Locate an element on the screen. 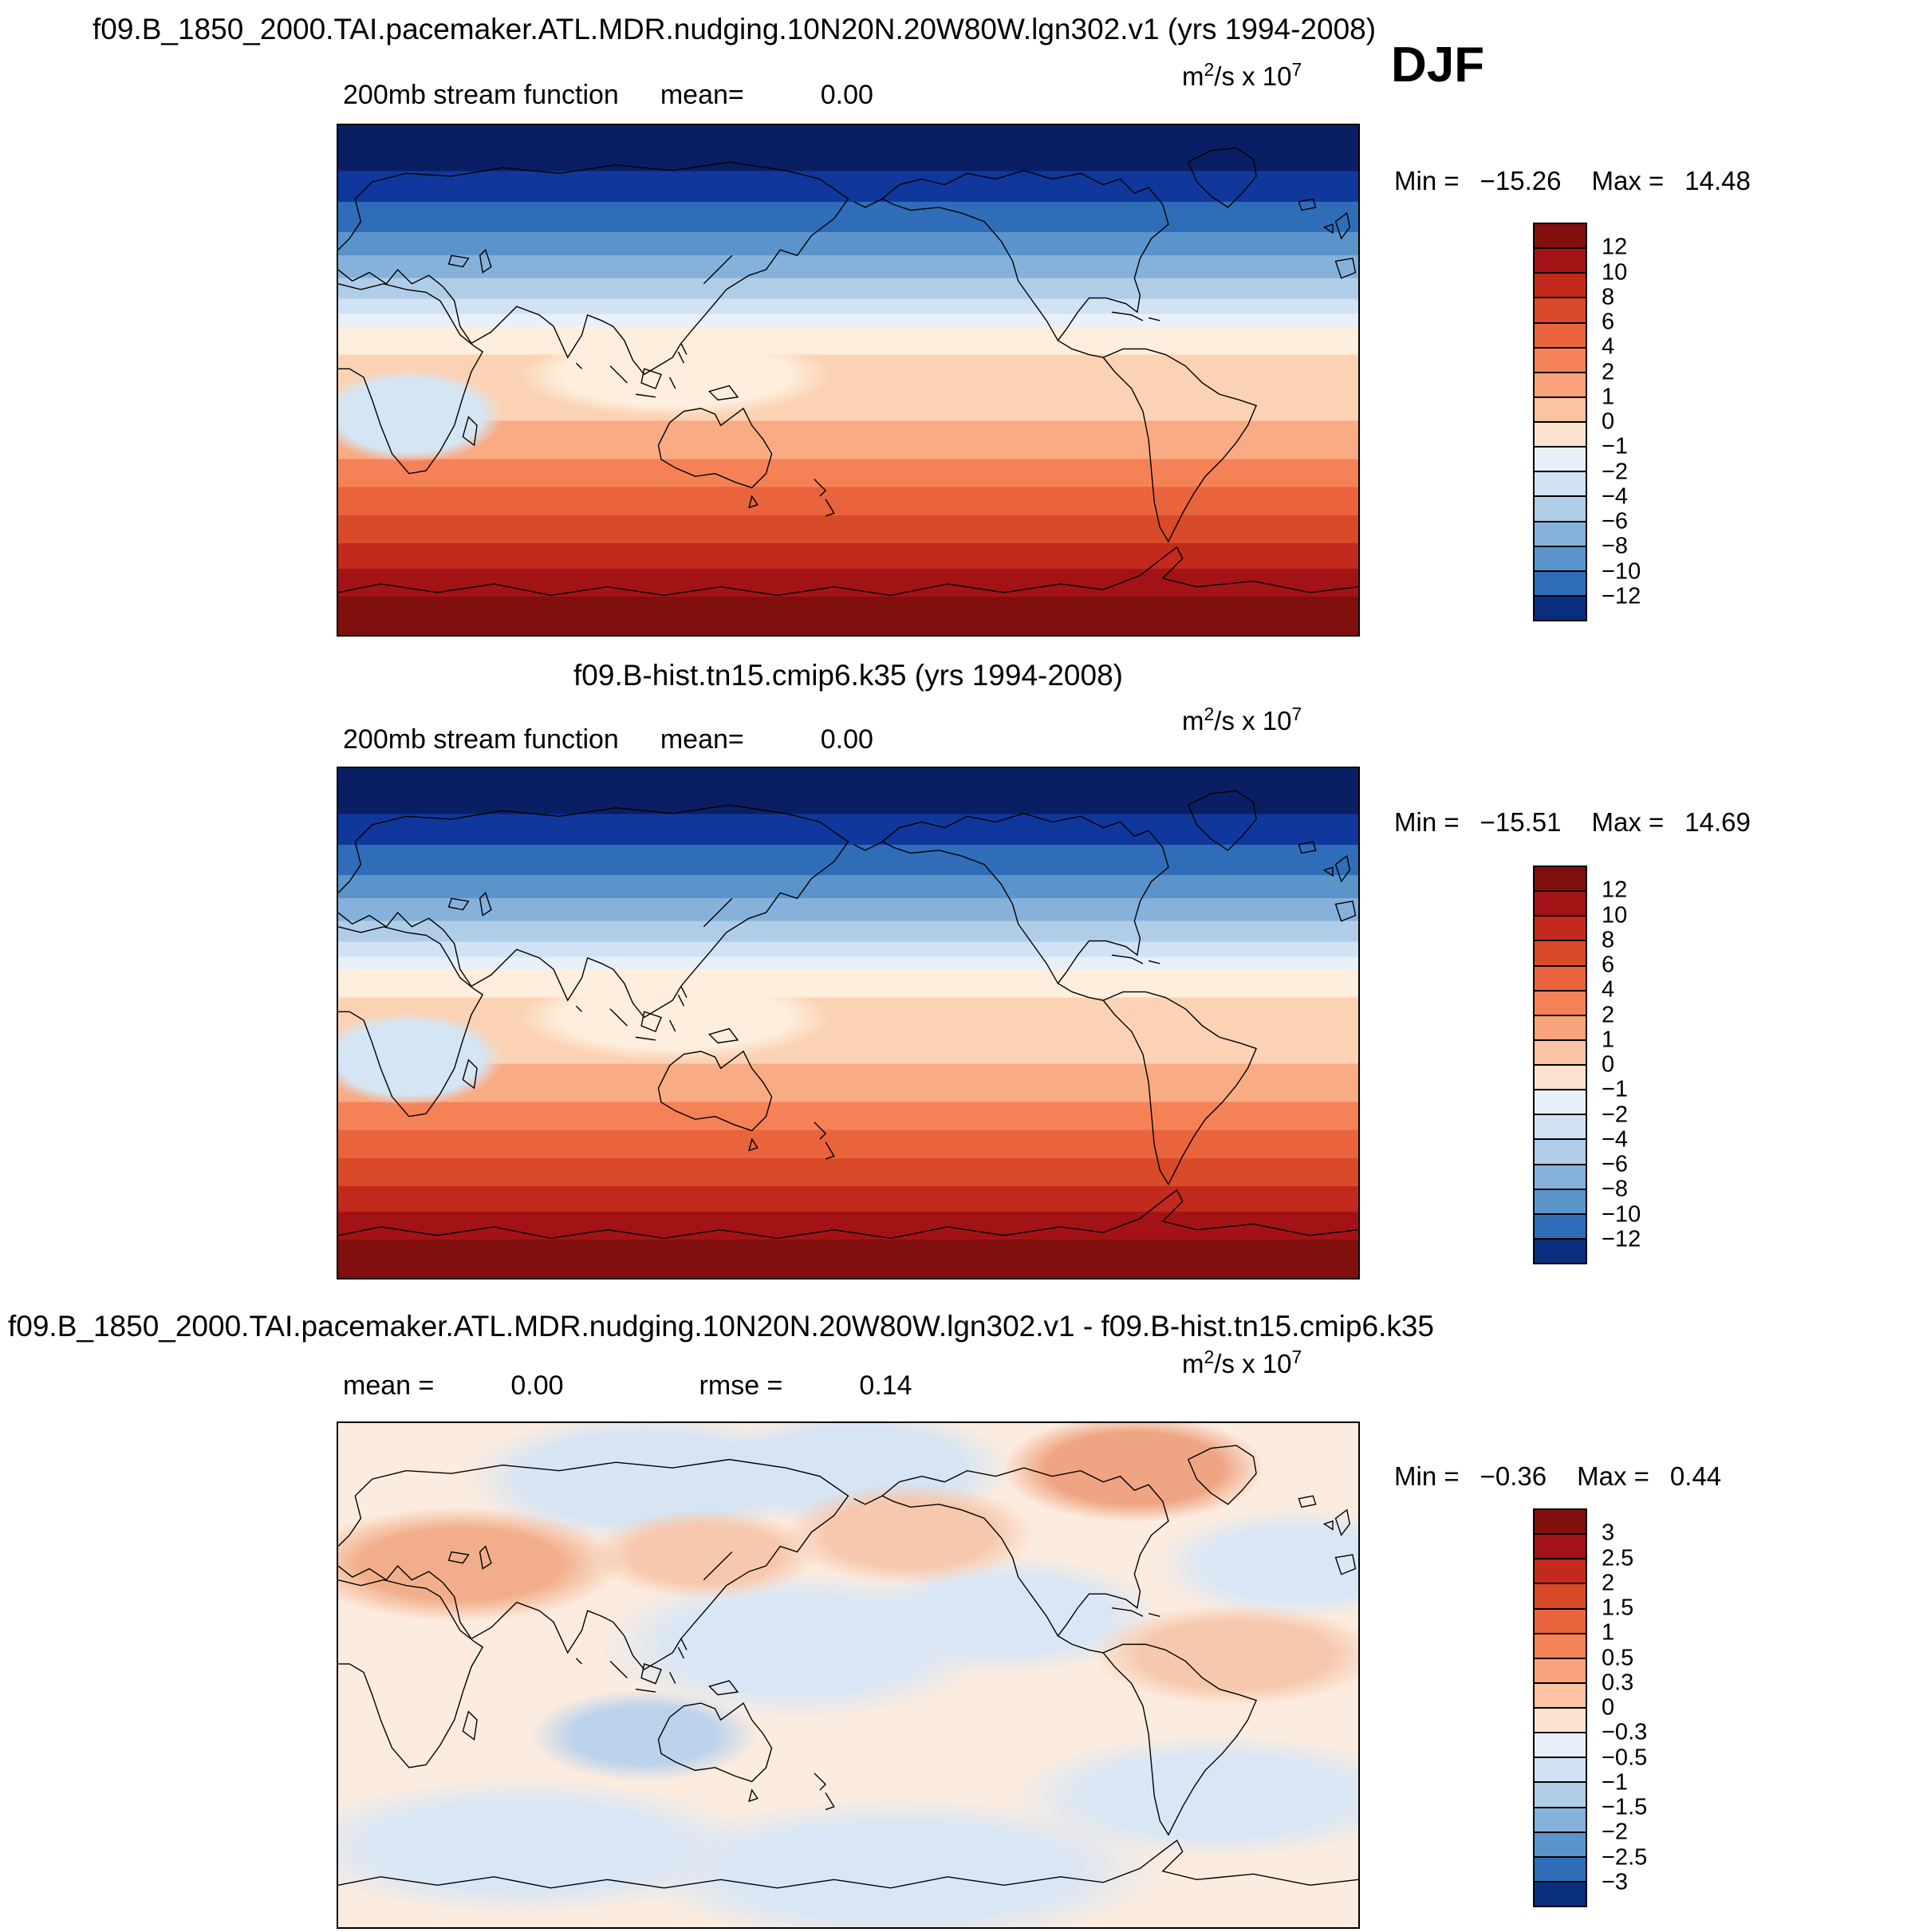 This screenshot has height=1932, width=1911. colorbar-tick-label: −6 is located at coordinates (1615, 1164).